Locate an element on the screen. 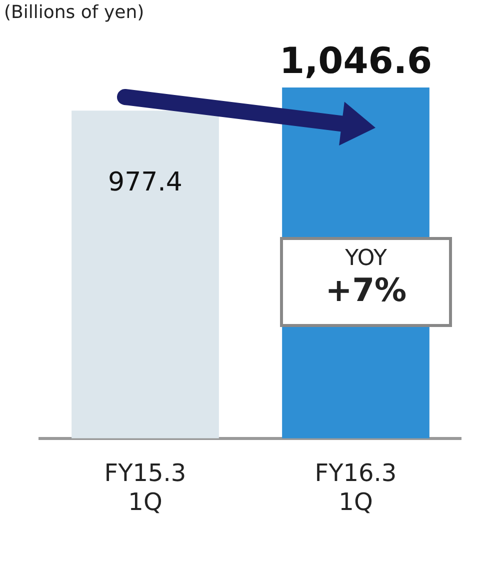  data-label: 977.4 is located at coordinates (145, 182).